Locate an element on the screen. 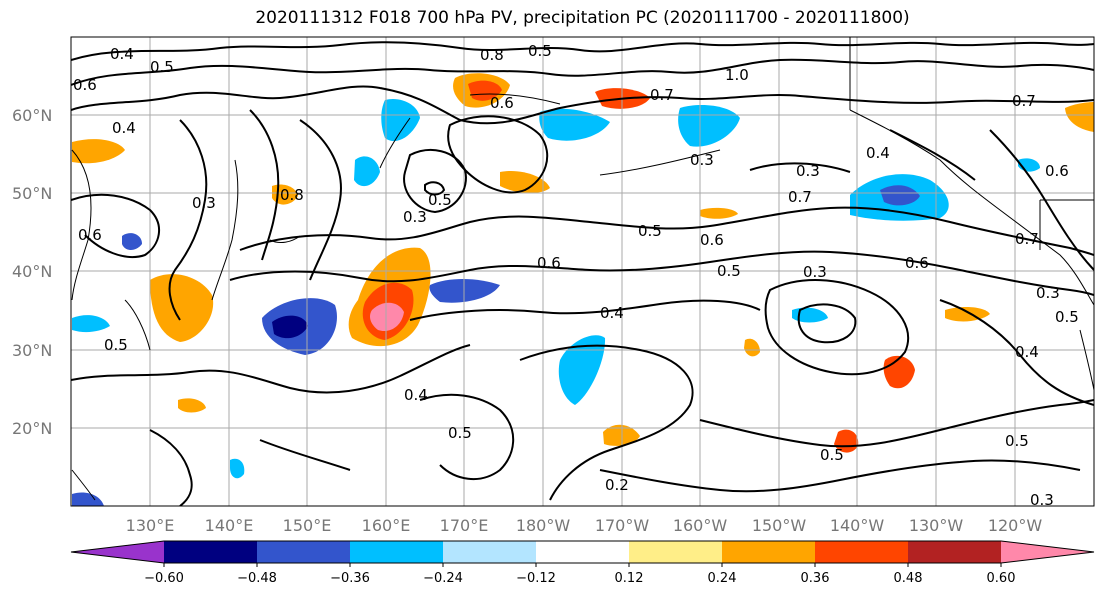 The height and width of the screenshot is (601, 1105). lon-label: 150°E is located at coordinates (307, 525).